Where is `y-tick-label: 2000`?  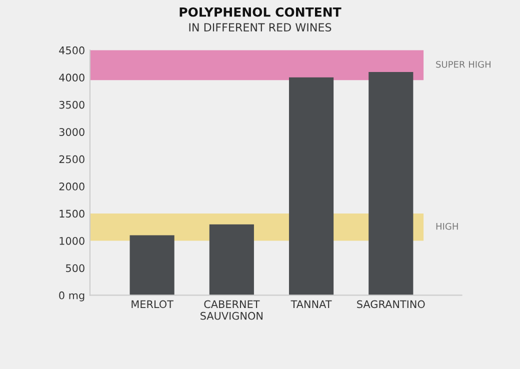
y-tick-label: 2000 is located at coordinates (71, 186).